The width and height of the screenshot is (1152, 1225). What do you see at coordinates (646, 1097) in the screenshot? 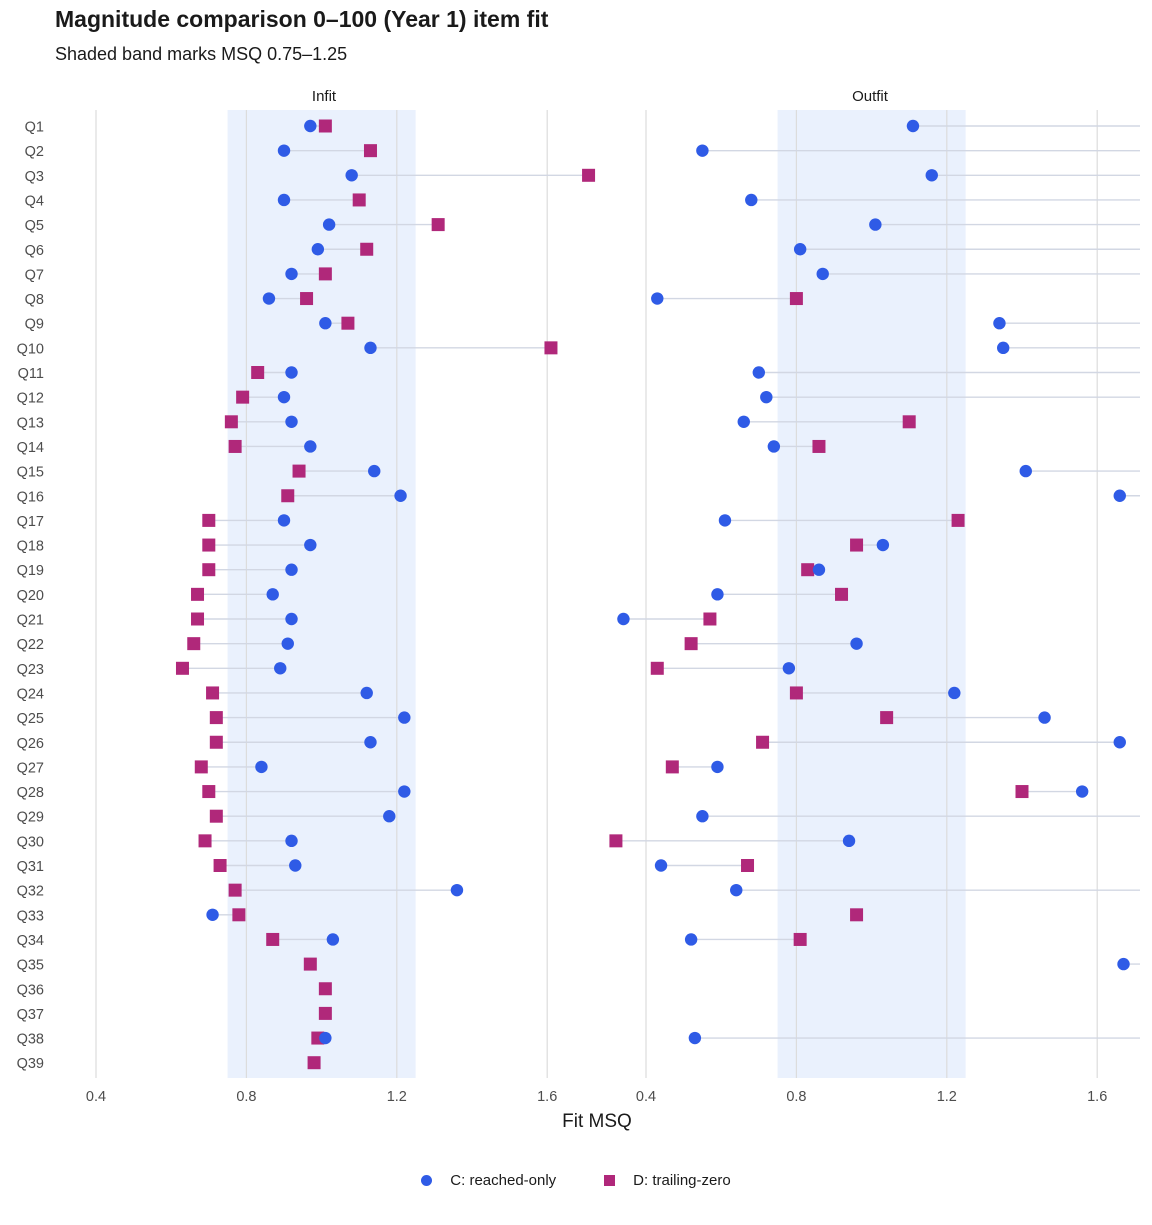
I see `x-tick-label: 0.4` at bounding box center [646, 1097].